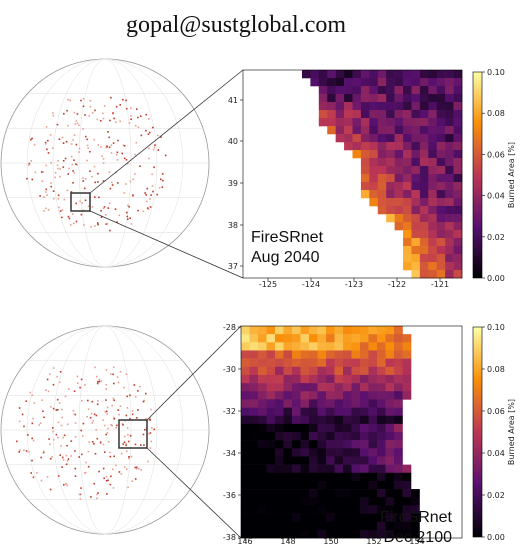 This screenshot has width=520, height=546. I want to click on colorbar-tick-label: 0.08, so click(496, 369).